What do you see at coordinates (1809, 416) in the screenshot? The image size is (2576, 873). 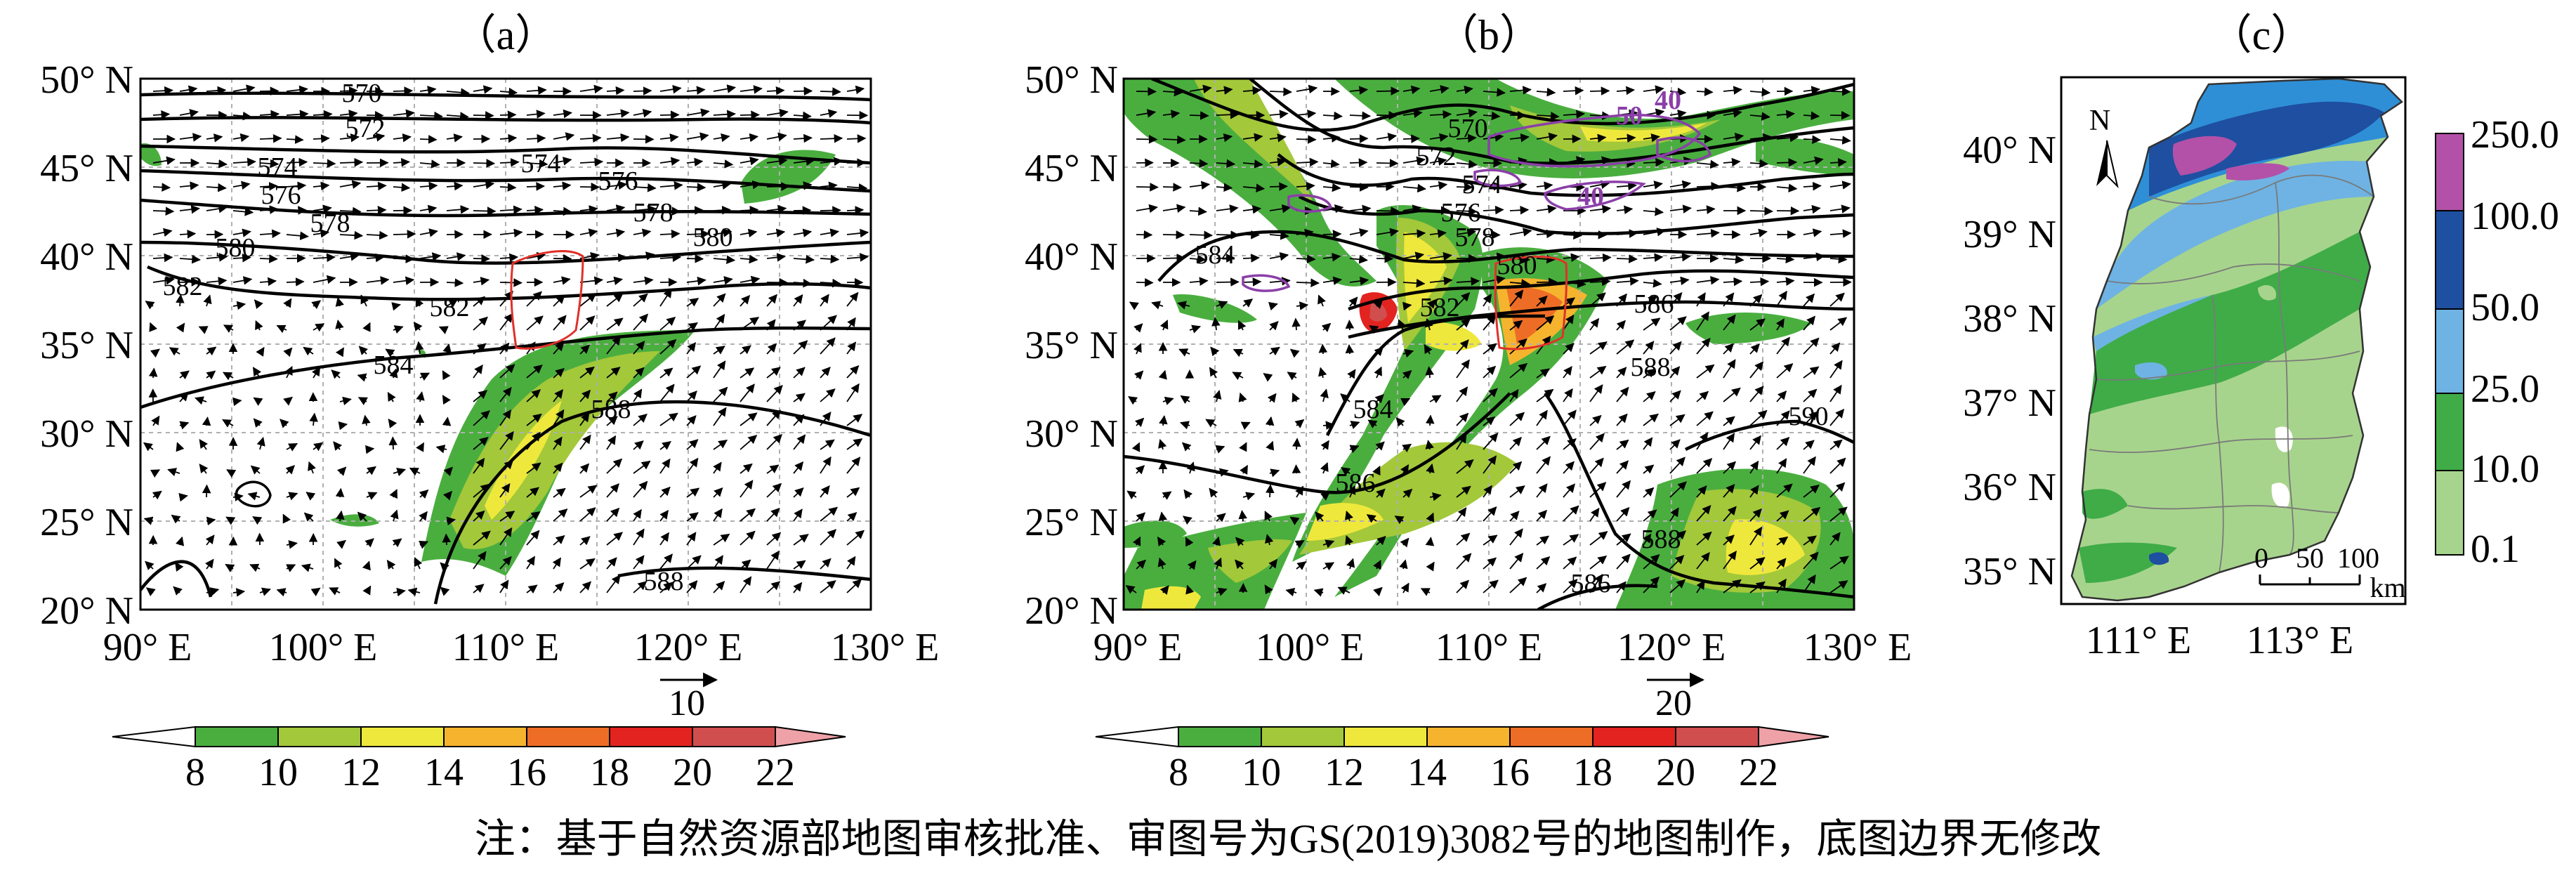 I see `contour-label: 590` at bounding box center [1809, 416].